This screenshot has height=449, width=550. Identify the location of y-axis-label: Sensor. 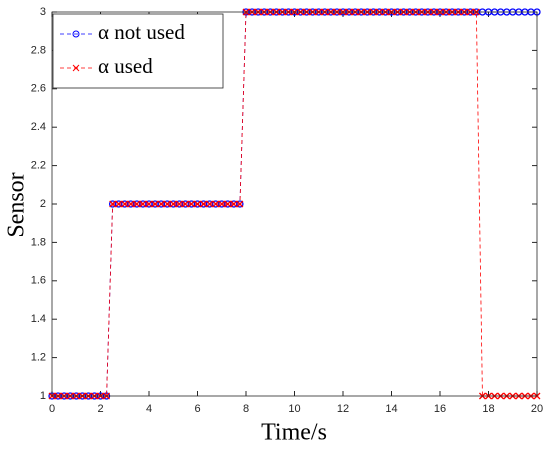
(17, 204).